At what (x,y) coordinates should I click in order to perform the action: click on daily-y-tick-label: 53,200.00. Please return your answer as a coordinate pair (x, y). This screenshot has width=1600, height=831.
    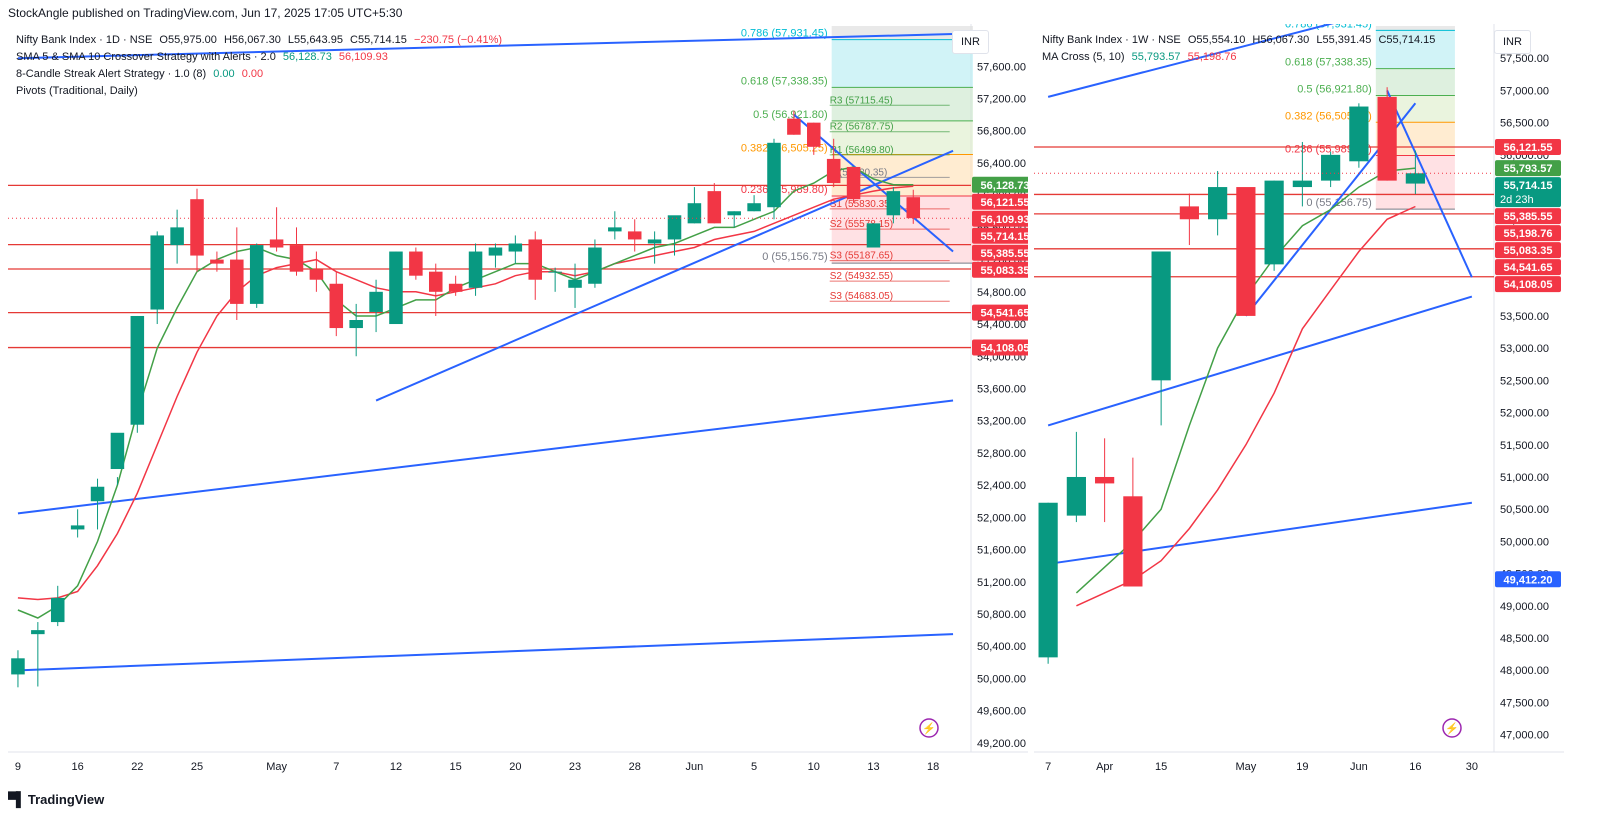
    Looking at the image, I should click on (1001, 422).